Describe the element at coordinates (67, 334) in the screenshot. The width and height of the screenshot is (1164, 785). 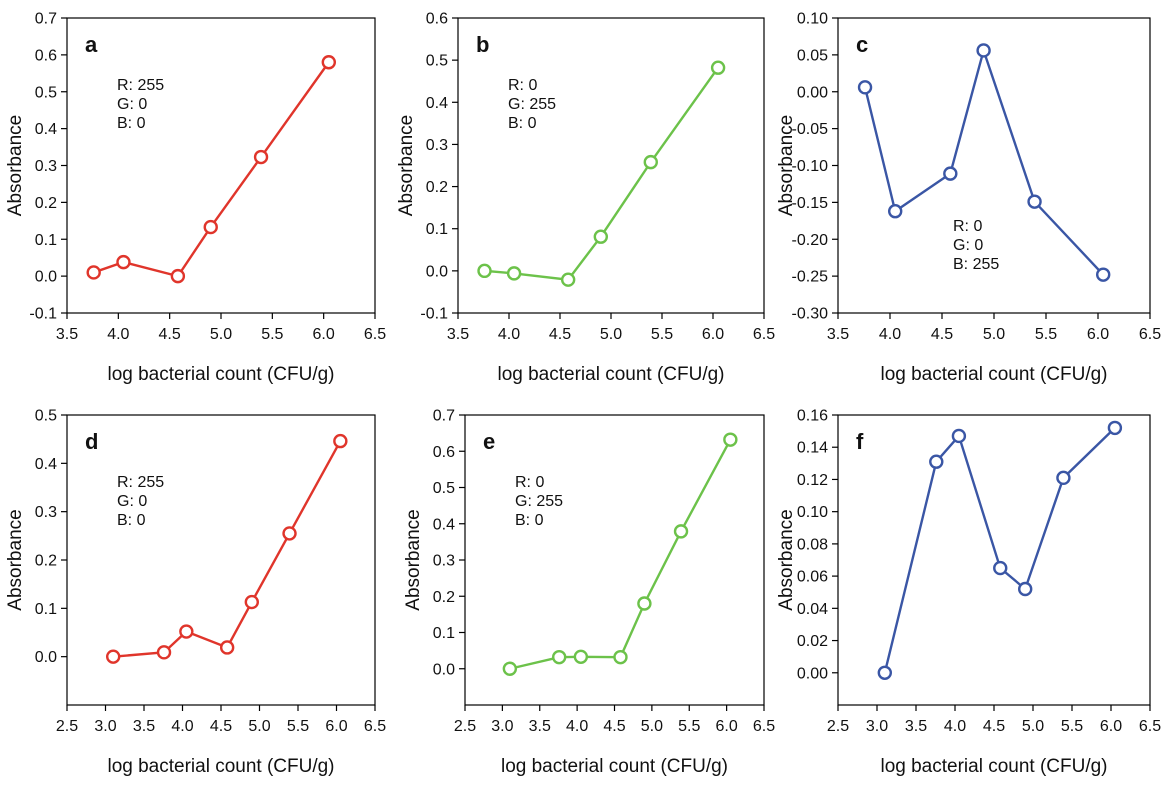
I see `panel-a-x-tick-label: 3.5` at that location.